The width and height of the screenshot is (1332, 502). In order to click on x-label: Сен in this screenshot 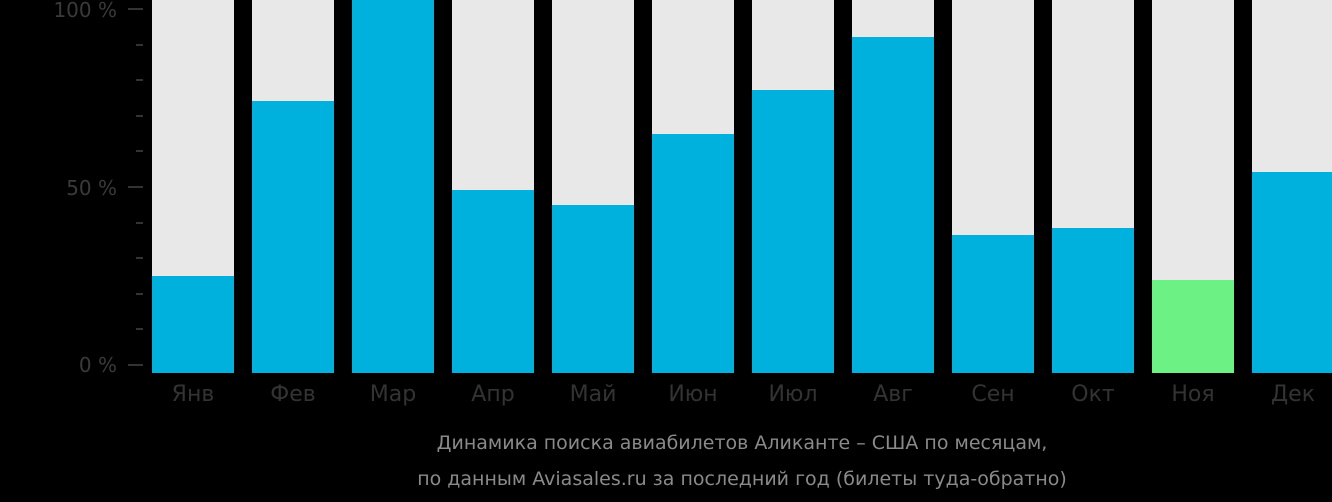, I will do `click(993, 394)`.